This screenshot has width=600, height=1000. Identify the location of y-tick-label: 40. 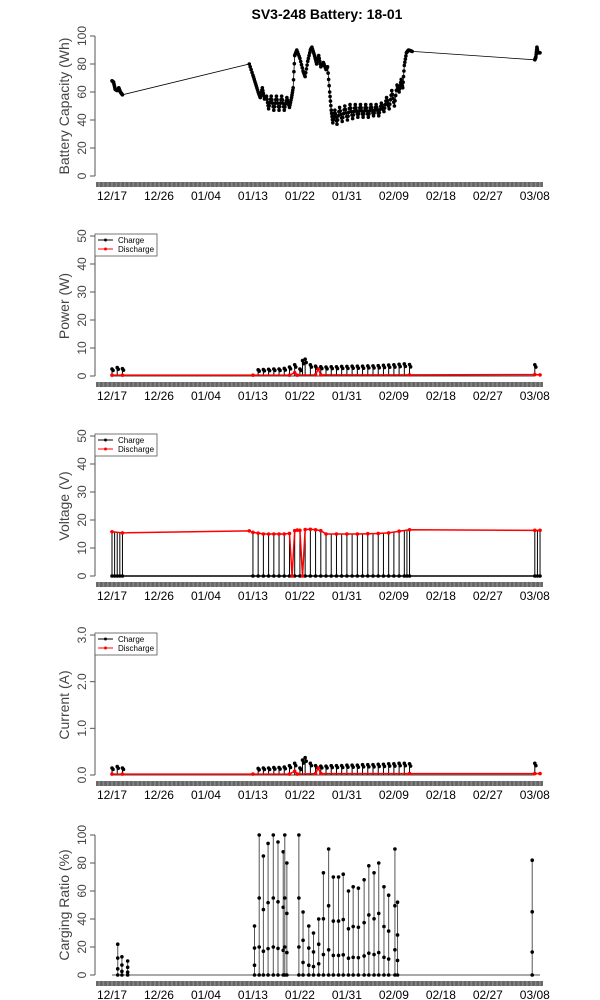
(82, 120).